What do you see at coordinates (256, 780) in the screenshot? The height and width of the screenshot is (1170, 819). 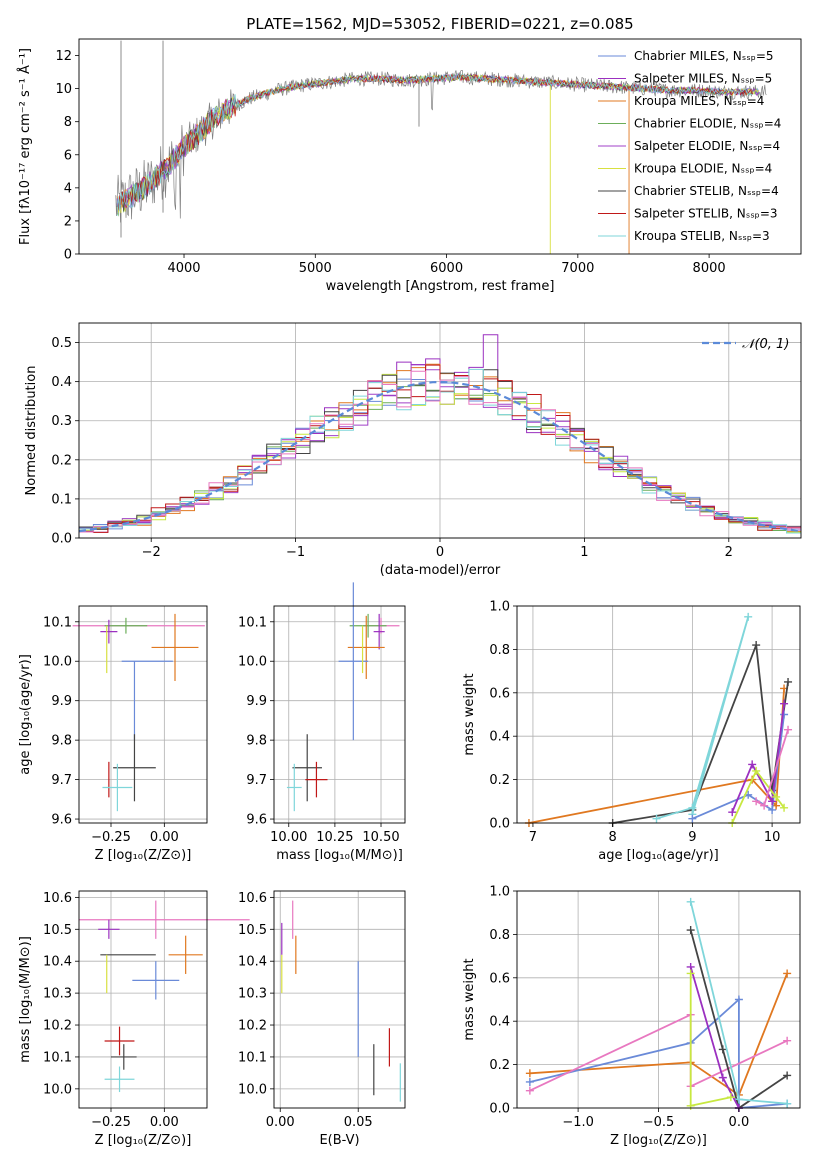 I see `age_vs_mass-ytick-label-1: 9.7` at bounding box center [256, 780].